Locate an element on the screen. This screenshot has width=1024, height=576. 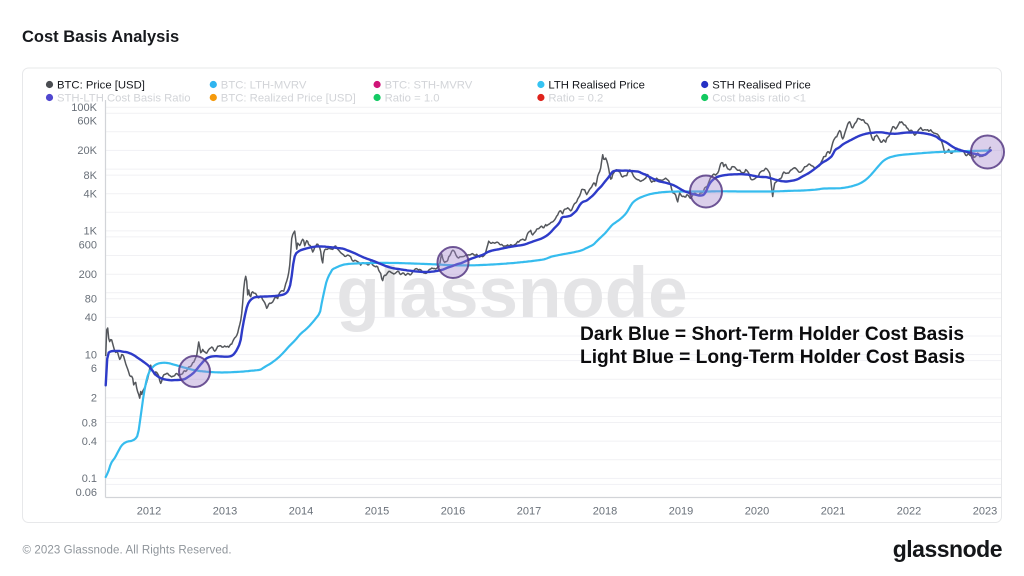
svg-text: 2021 is located at coordinates (833, 512).